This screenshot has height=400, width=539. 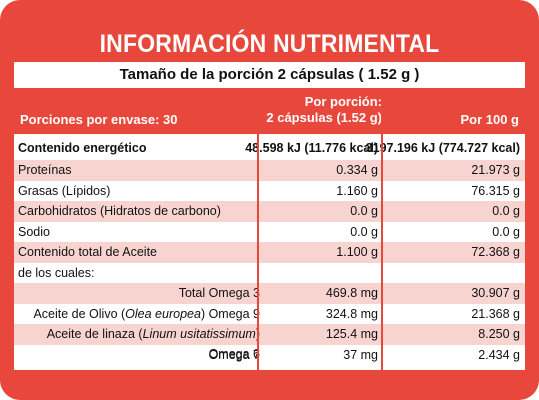 I want to click on table-row: Omega 7 37 mg 2.434 g, so click(x=269, y=355).